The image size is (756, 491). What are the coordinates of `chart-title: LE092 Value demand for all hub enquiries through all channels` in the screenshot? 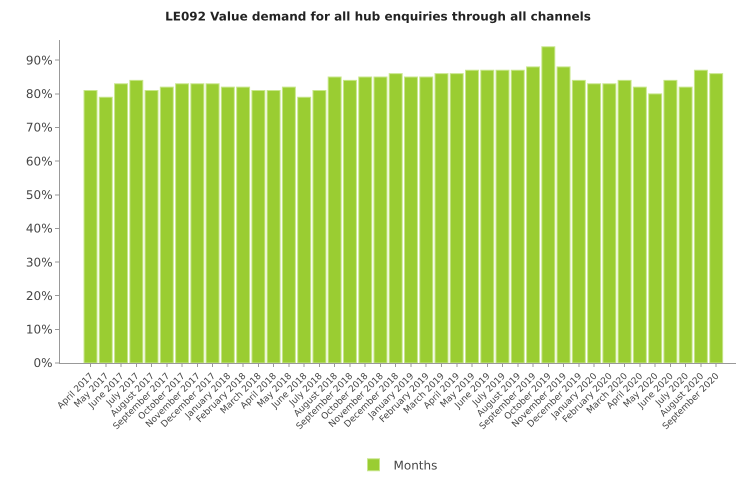 It's located at (378, 17).